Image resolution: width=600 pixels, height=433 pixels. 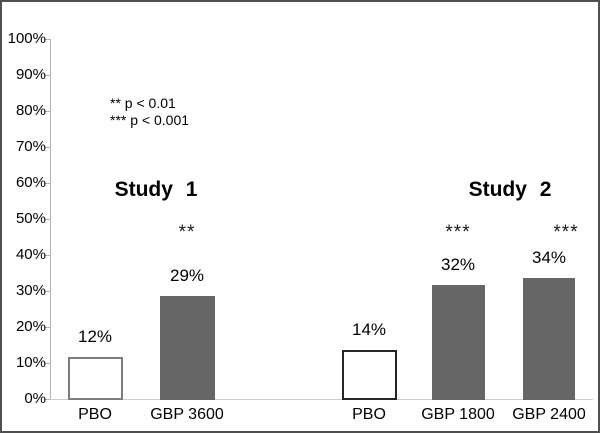 I want to click on y-axis-tick-label: 60%, so click(x=30, y=182).